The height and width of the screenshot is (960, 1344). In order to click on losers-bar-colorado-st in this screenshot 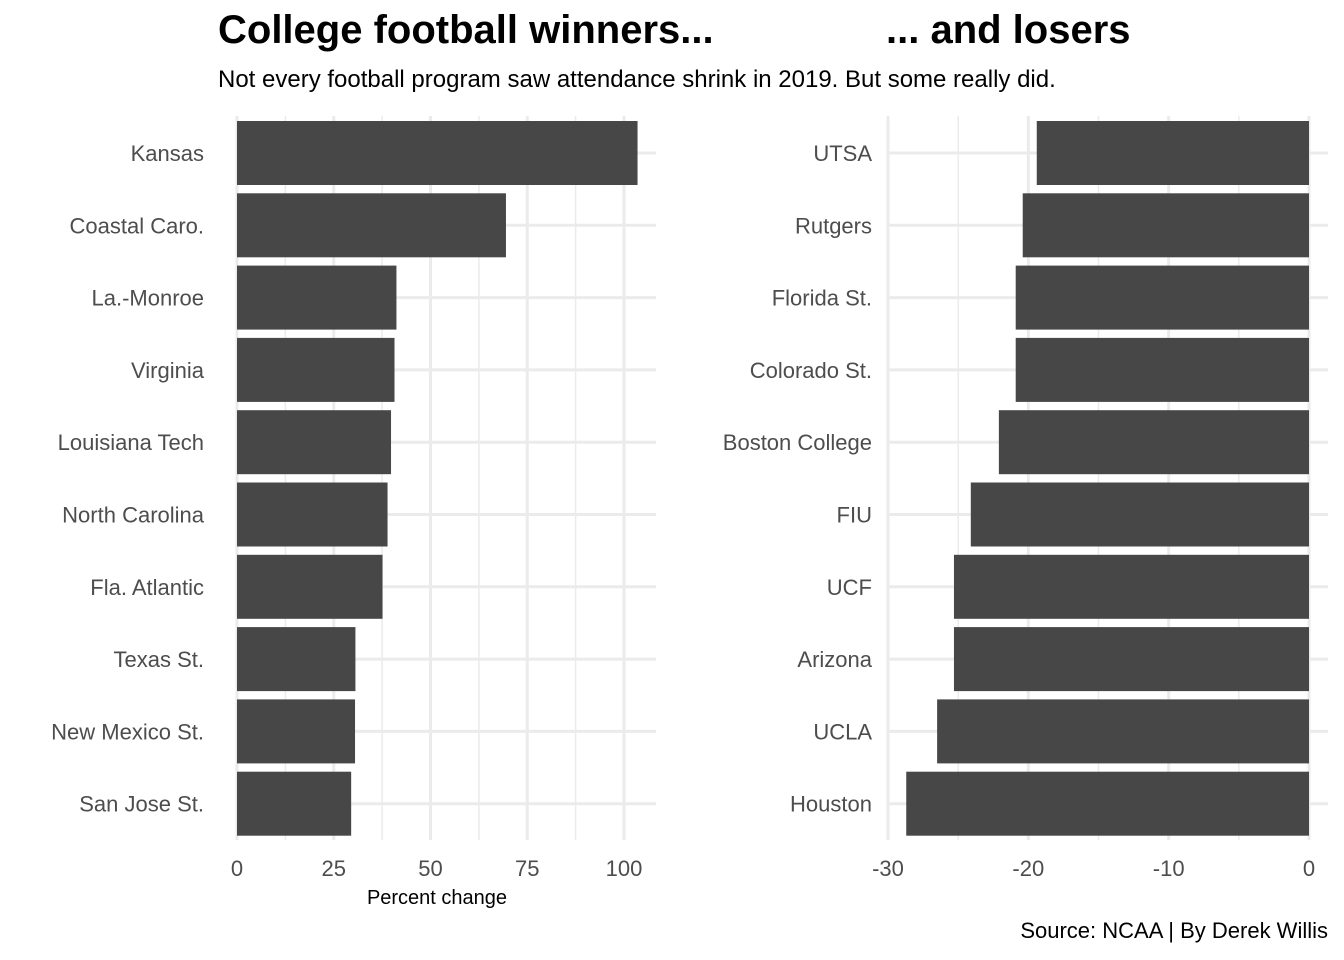, I will do `click(1162, 369)`.